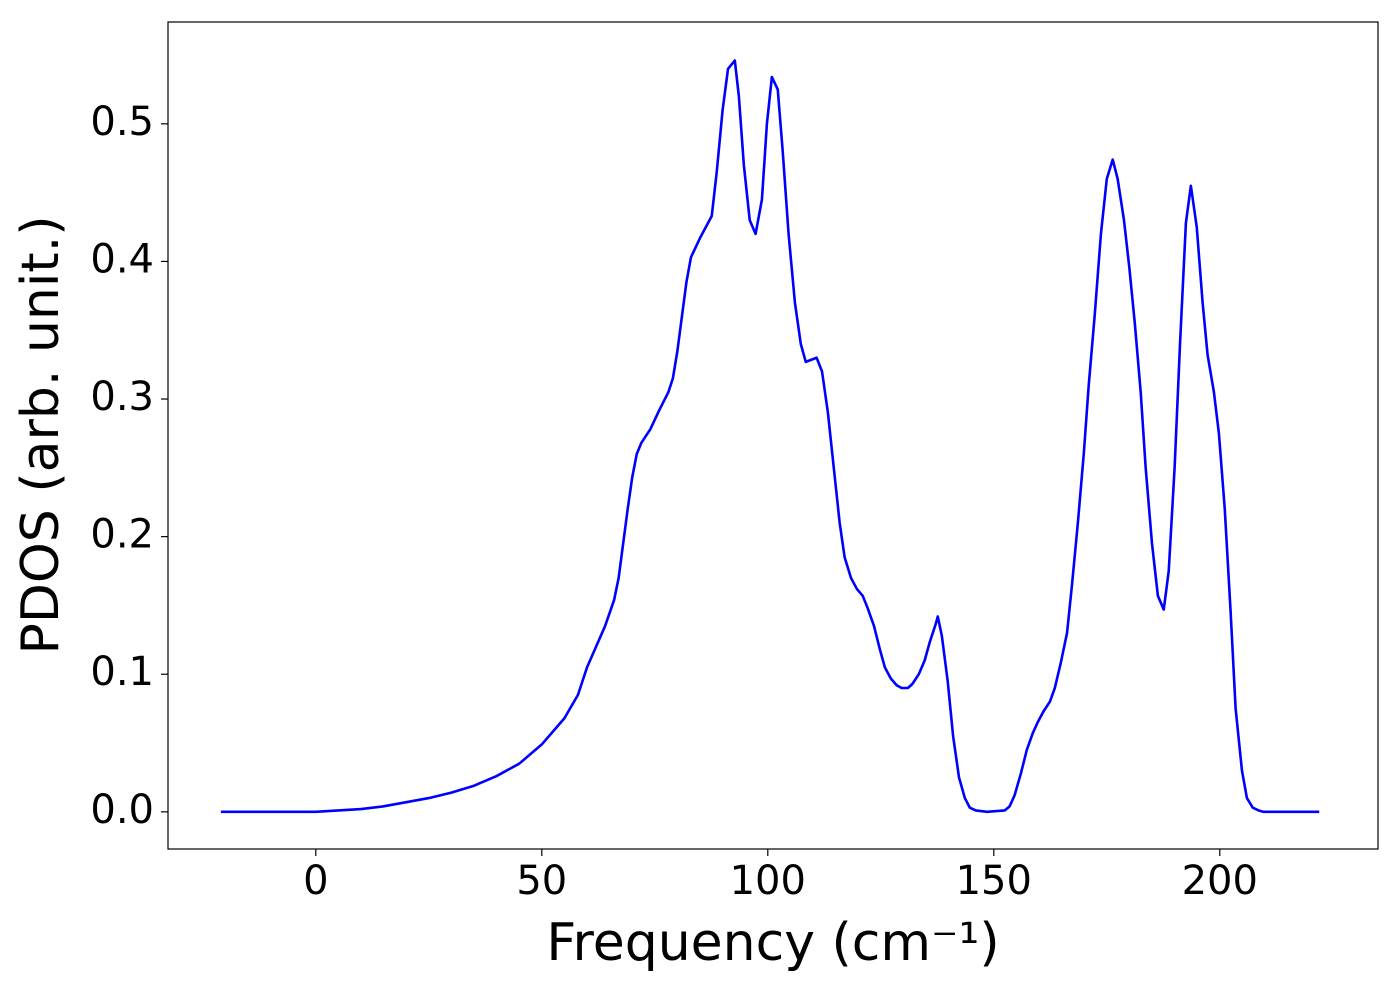  I want to click on x-tick-label: 150, so click(994, 881).